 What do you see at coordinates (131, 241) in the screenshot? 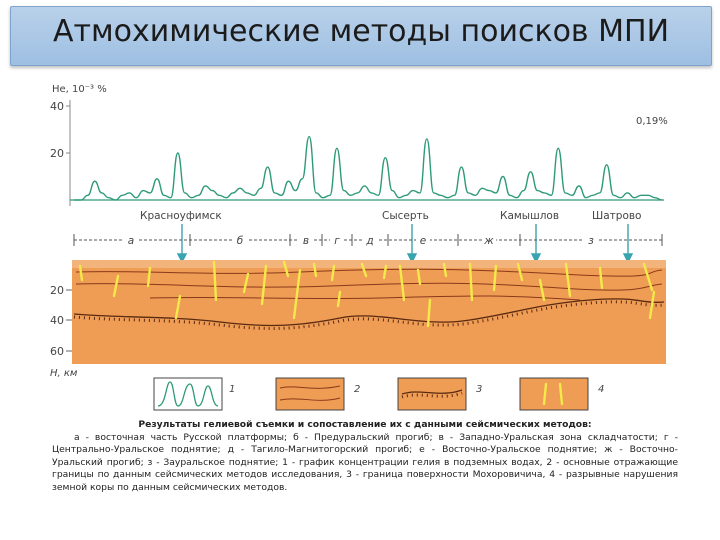
I see `zone-label-a: а` at bounding box center [131, 241].